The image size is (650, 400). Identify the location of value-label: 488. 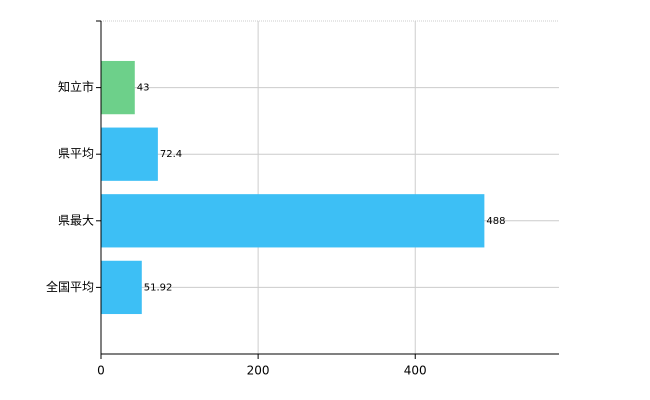
(495, 221).